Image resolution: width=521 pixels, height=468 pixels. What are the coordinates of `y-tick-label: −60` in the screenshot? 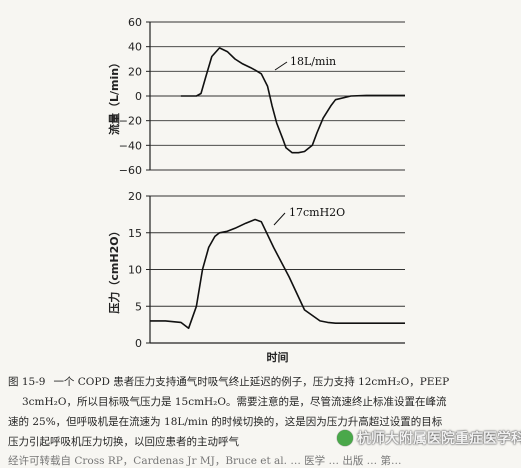 It's located at (130, 170).